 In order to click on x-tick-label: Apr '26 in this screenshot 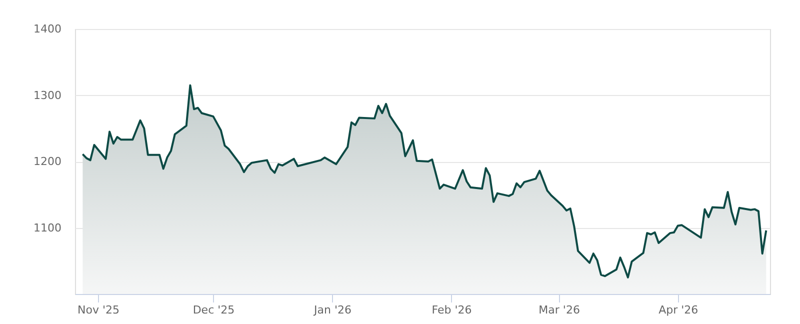, I will do `click(678, 310)`.